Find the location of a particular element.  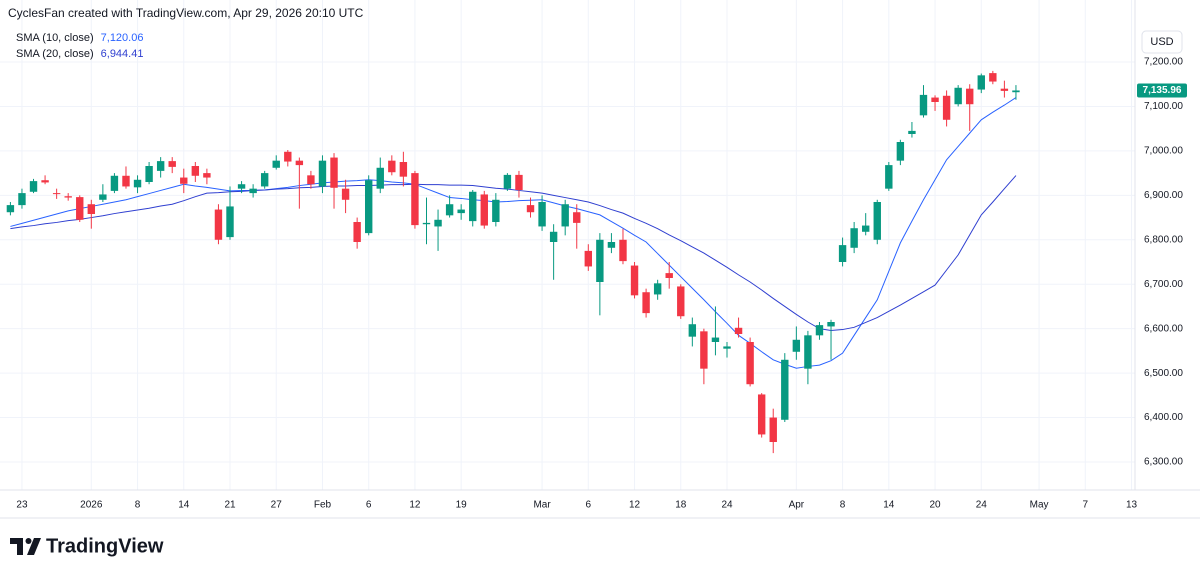

x-tick-label: 7 is located at coordinates (1086, 505).